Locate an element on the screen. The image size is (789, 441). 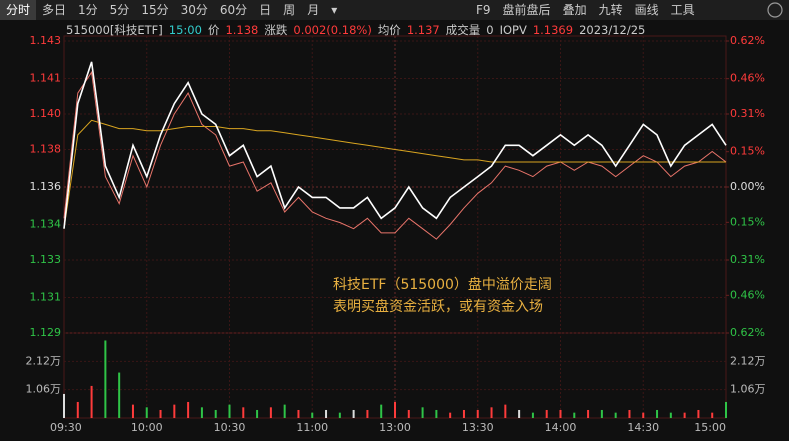
y2-tick-label: 0.31% is located at coordinates (747, 113).